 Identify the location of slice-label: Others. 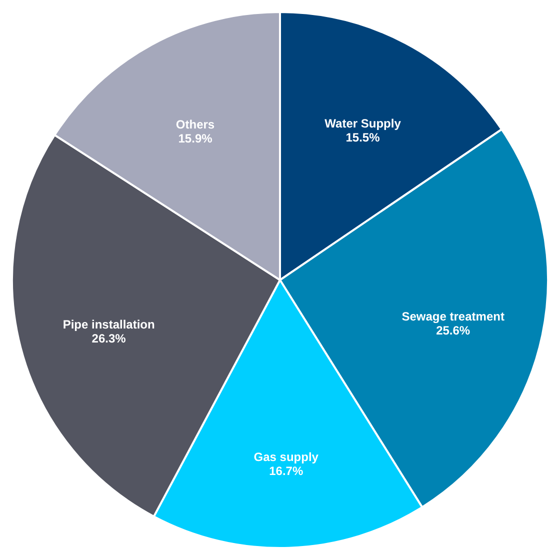
(195, 125).